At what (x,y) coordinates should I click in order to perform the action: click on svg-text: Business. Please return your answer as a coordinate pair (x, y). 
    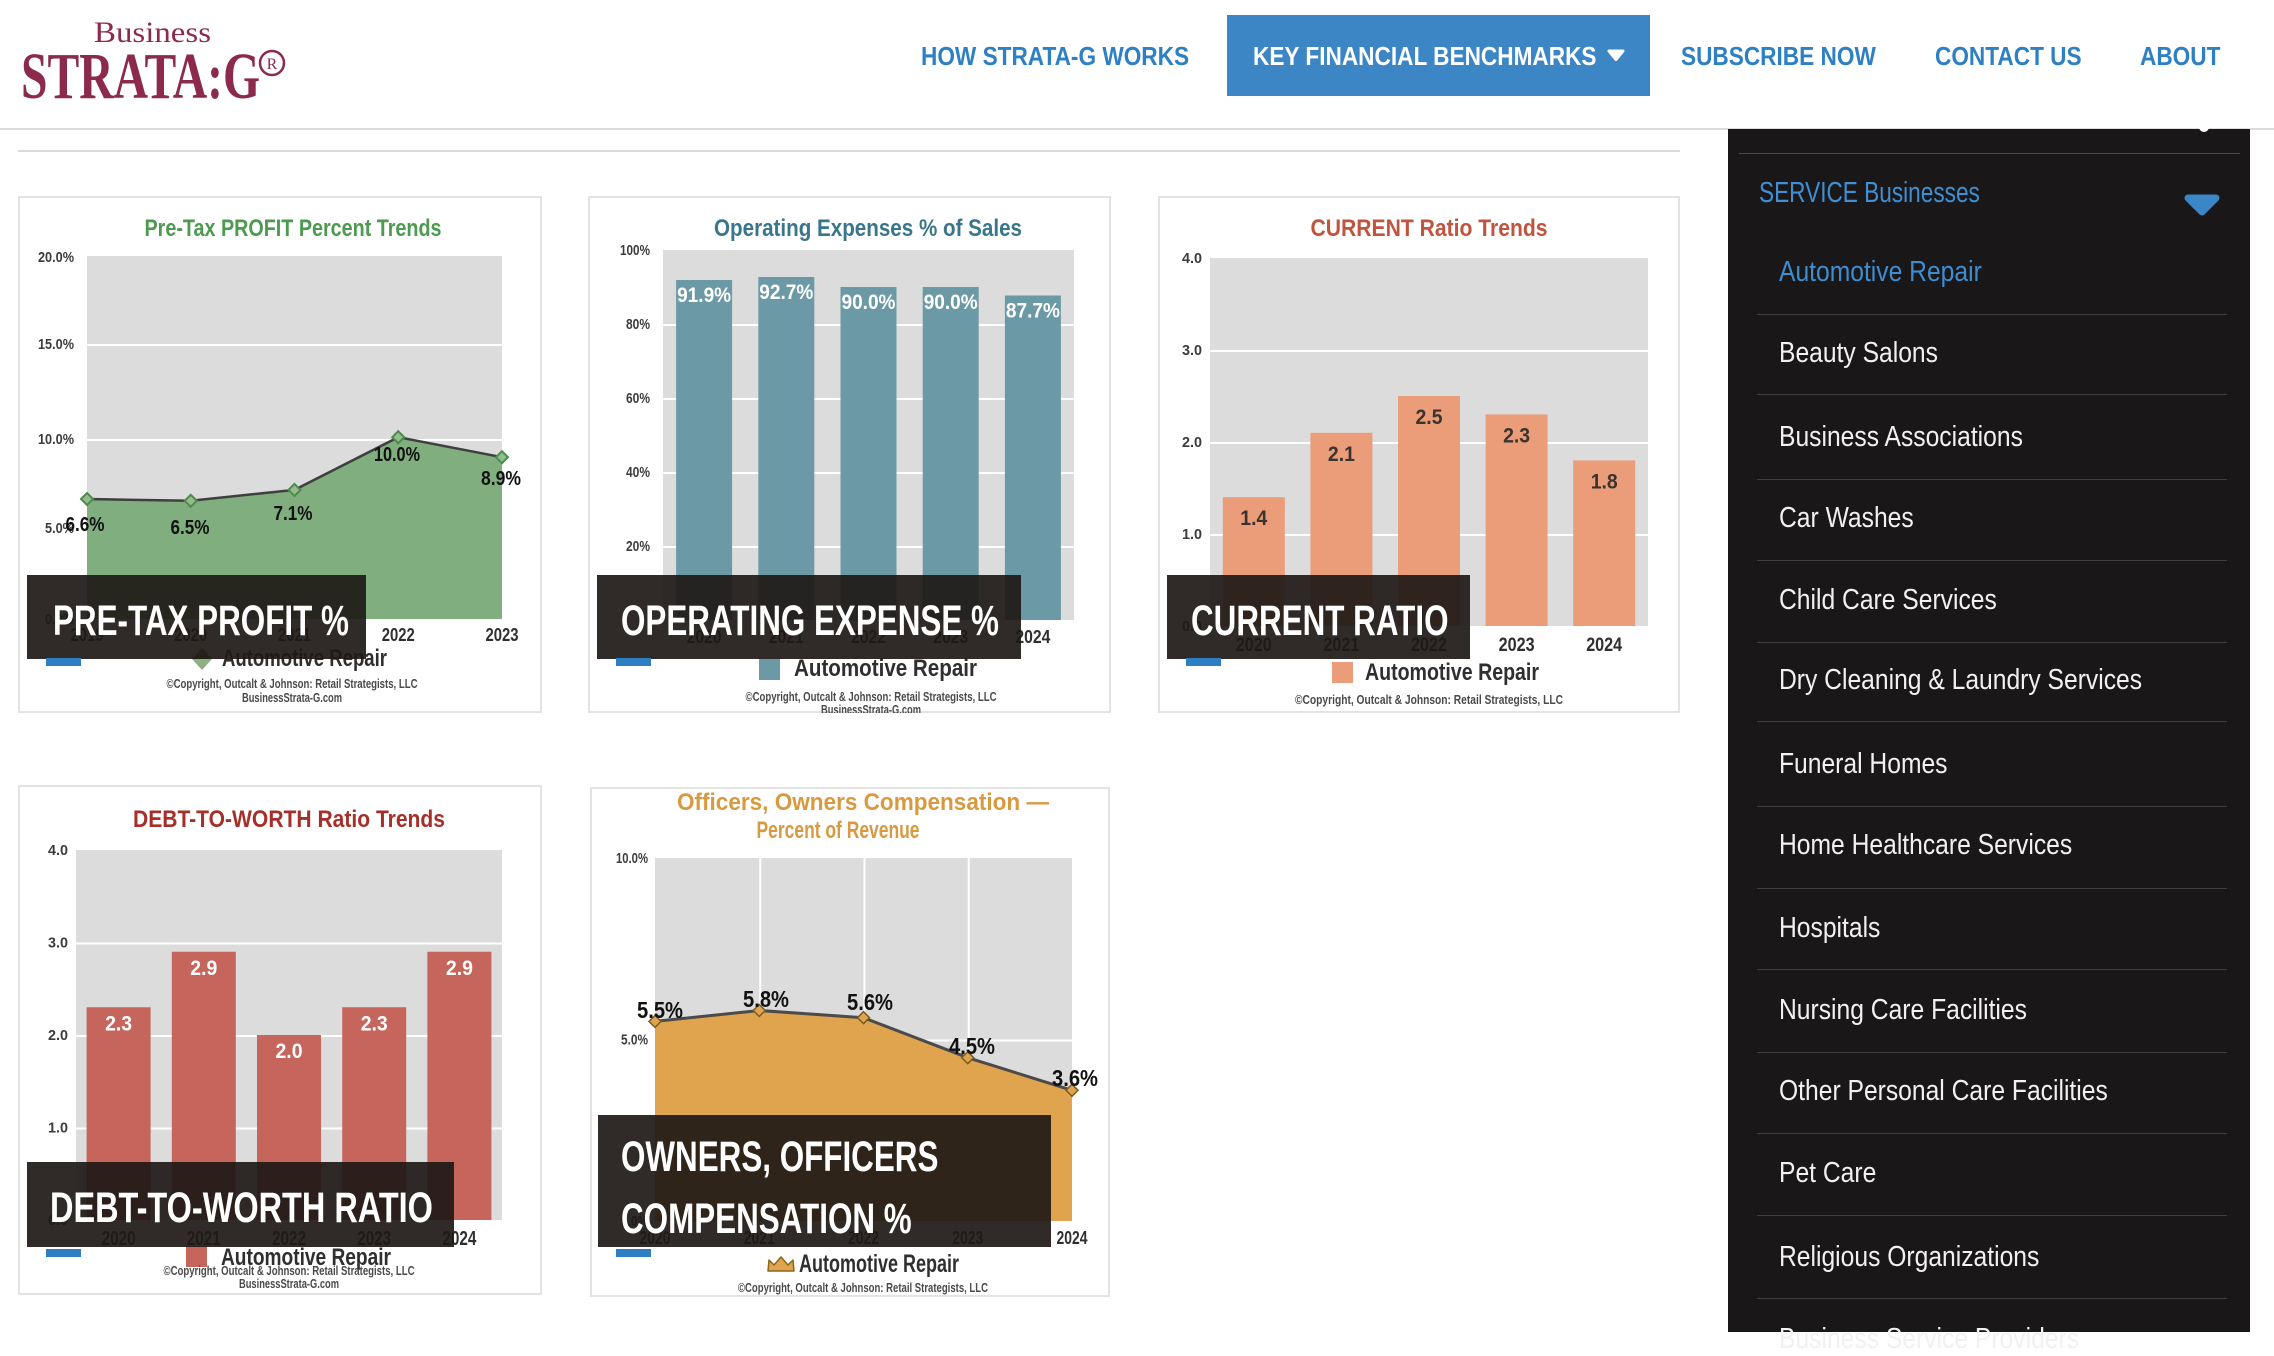
    Looking at the image, I should click on (152, 32).